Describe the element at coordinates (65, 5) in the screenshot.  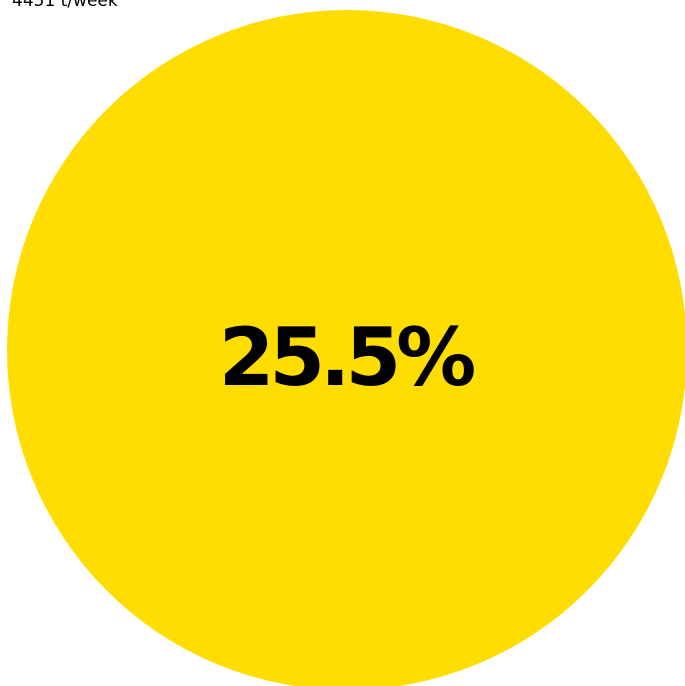
I see `chart-top-label: 4451 t/week` at that location.